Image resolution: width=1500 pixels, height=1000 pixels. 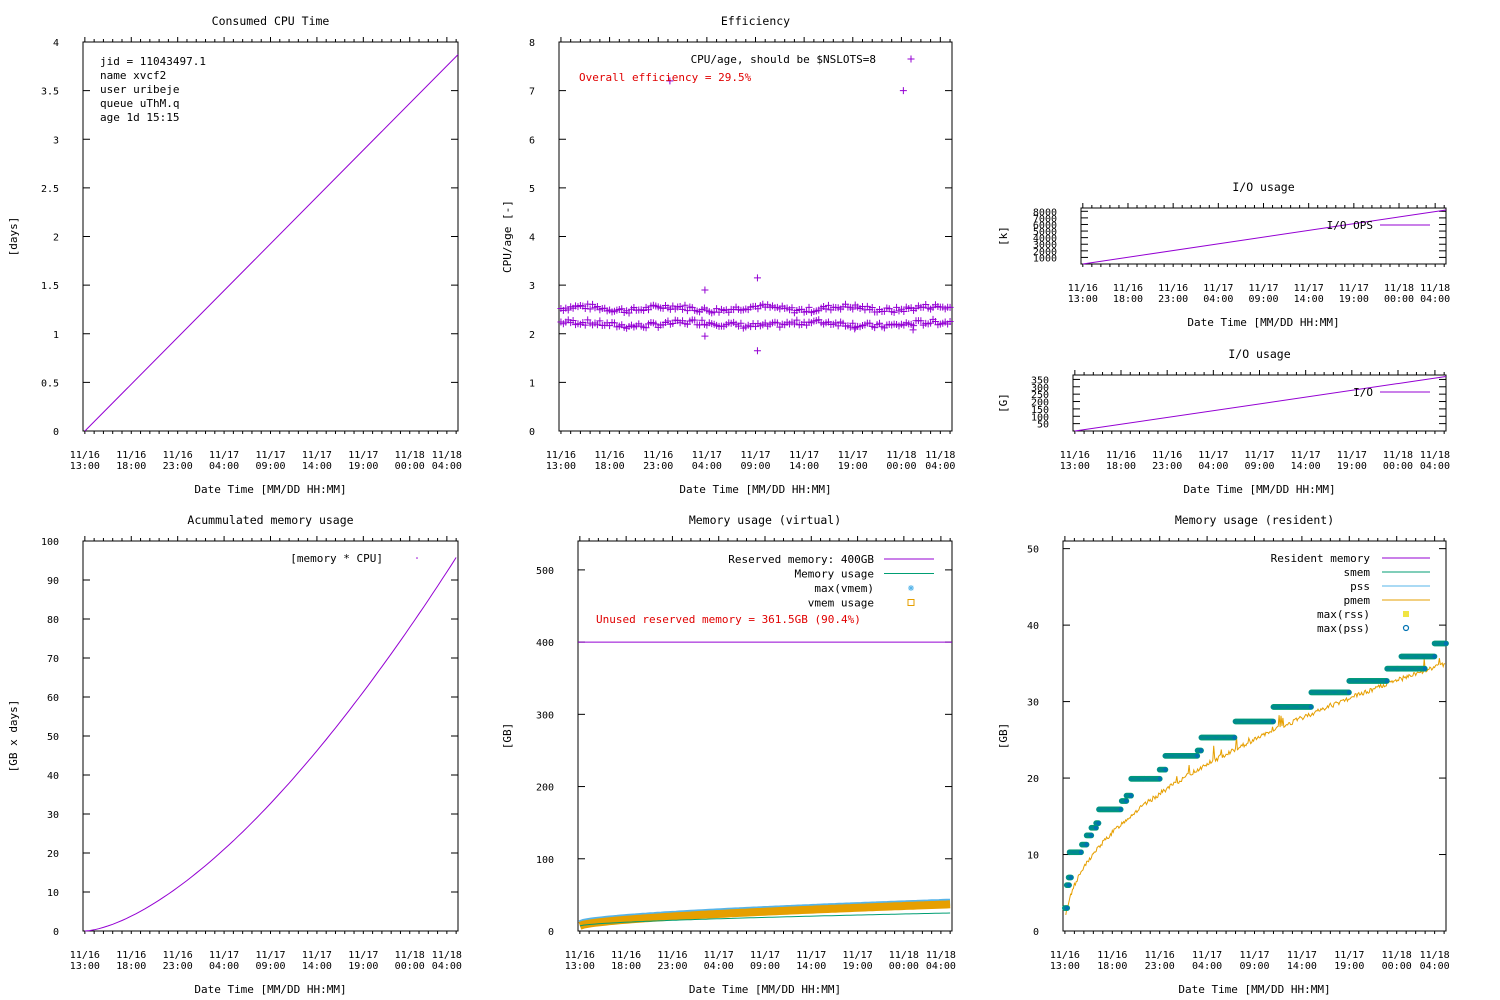 I want to click on y-tick-label: 2, so click(x=532, y=335).